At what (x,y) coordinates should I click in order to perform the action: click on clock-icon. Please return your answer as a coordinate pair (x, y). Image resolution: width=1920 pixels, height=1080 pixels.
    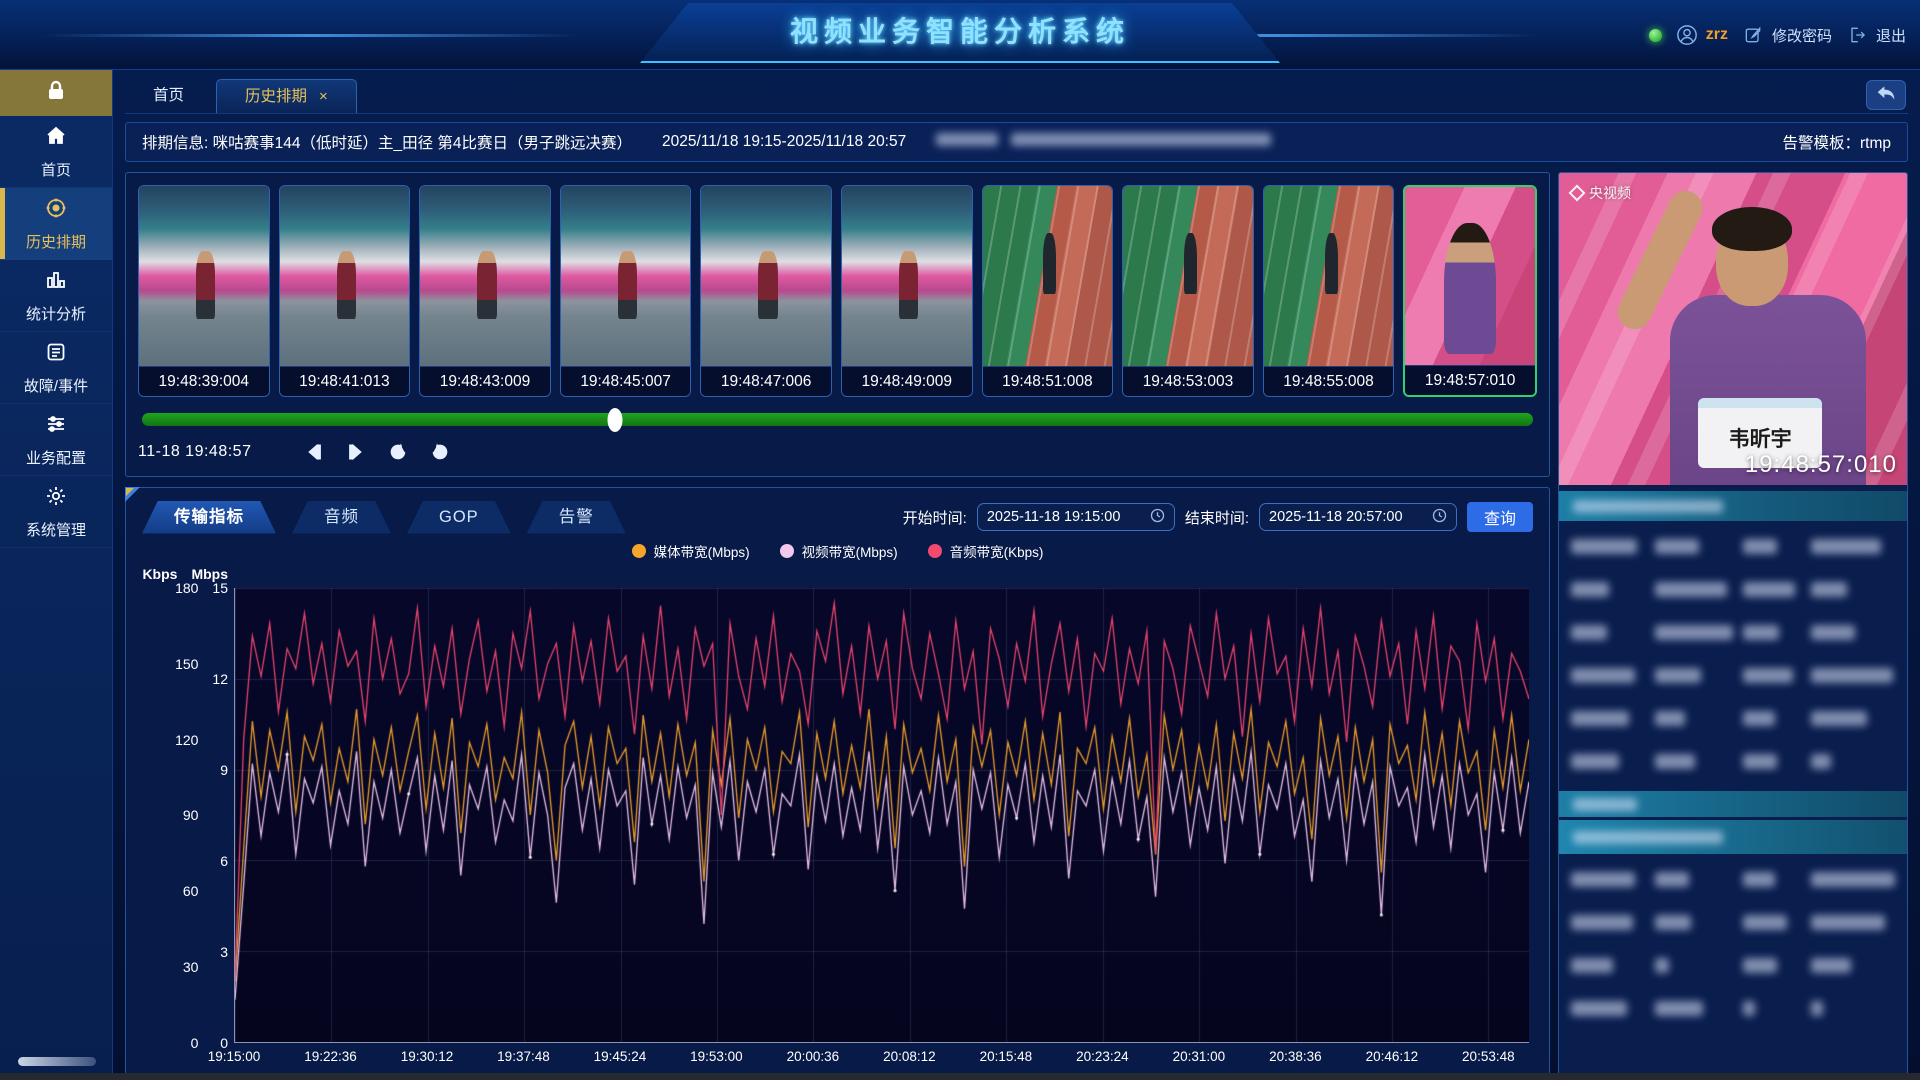
    Looking at the image, I should click on (1439, 517).